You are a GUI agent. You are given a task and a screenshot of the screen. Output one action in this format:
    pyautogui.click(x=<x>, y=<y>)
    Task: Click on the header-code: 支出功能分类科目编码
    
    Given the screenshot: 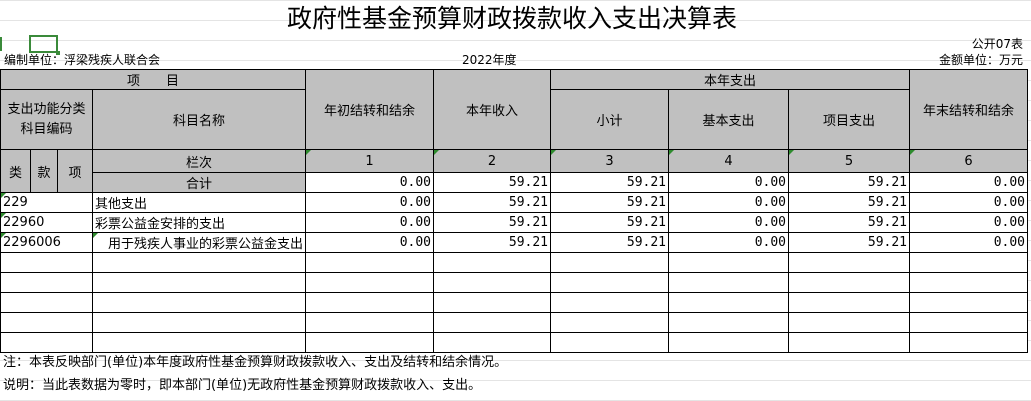 What is the action you would take?
    pyautogui.click(x=46, y=119)
    